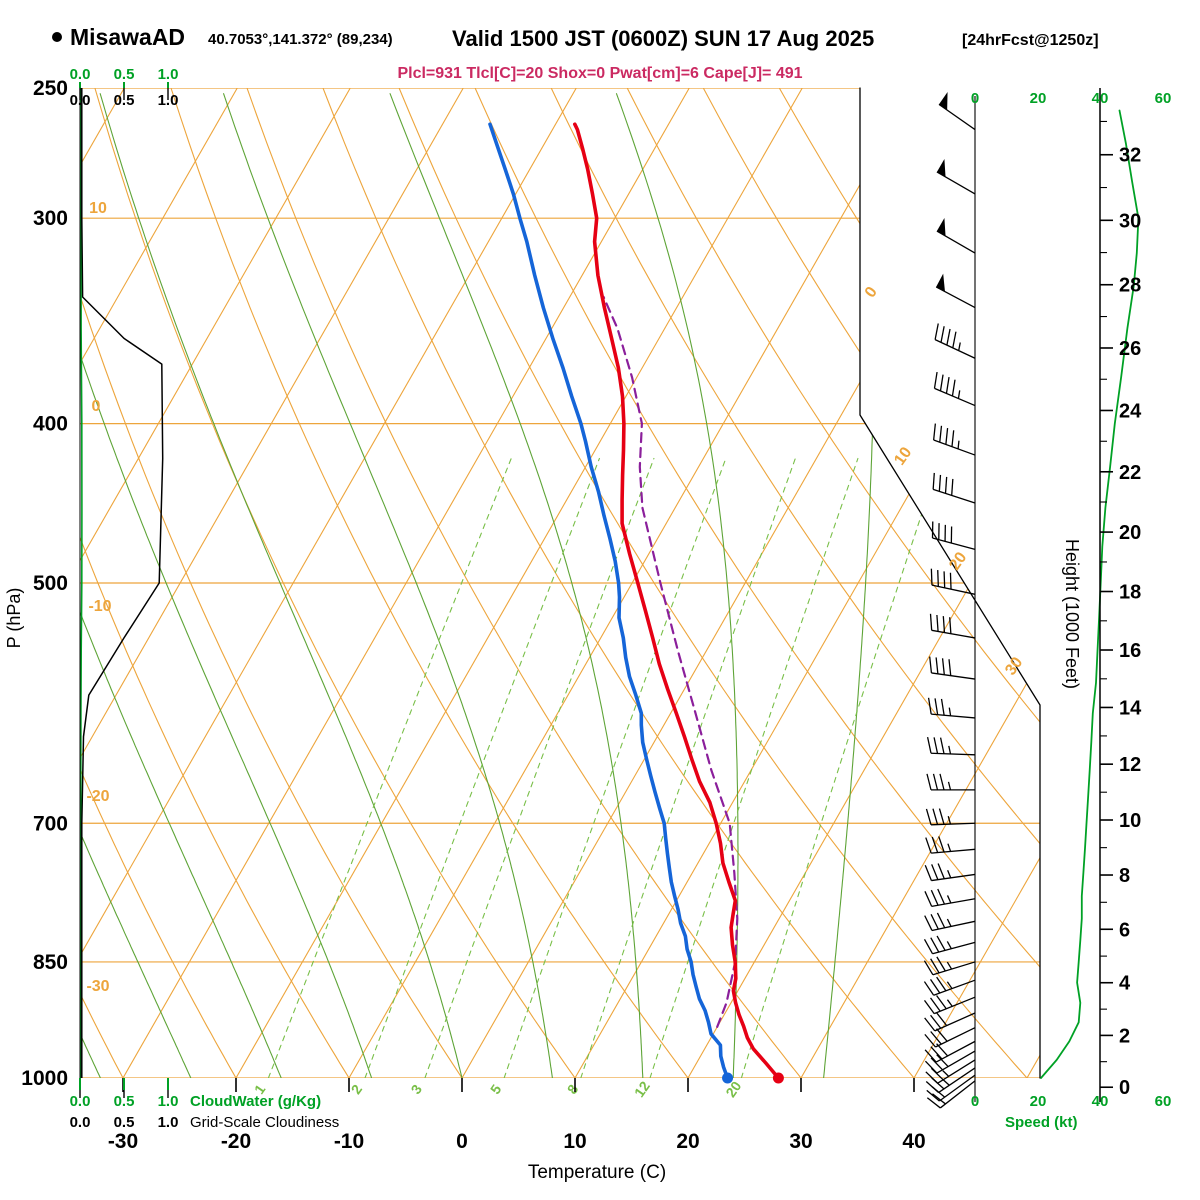 The height and width of the screenshot is (1200, 1200). Describe the element at coordinates (255, 1101) in the screenshot. I see `cloudwater-axis-label: CloudWater (g/Kg)` at that location.